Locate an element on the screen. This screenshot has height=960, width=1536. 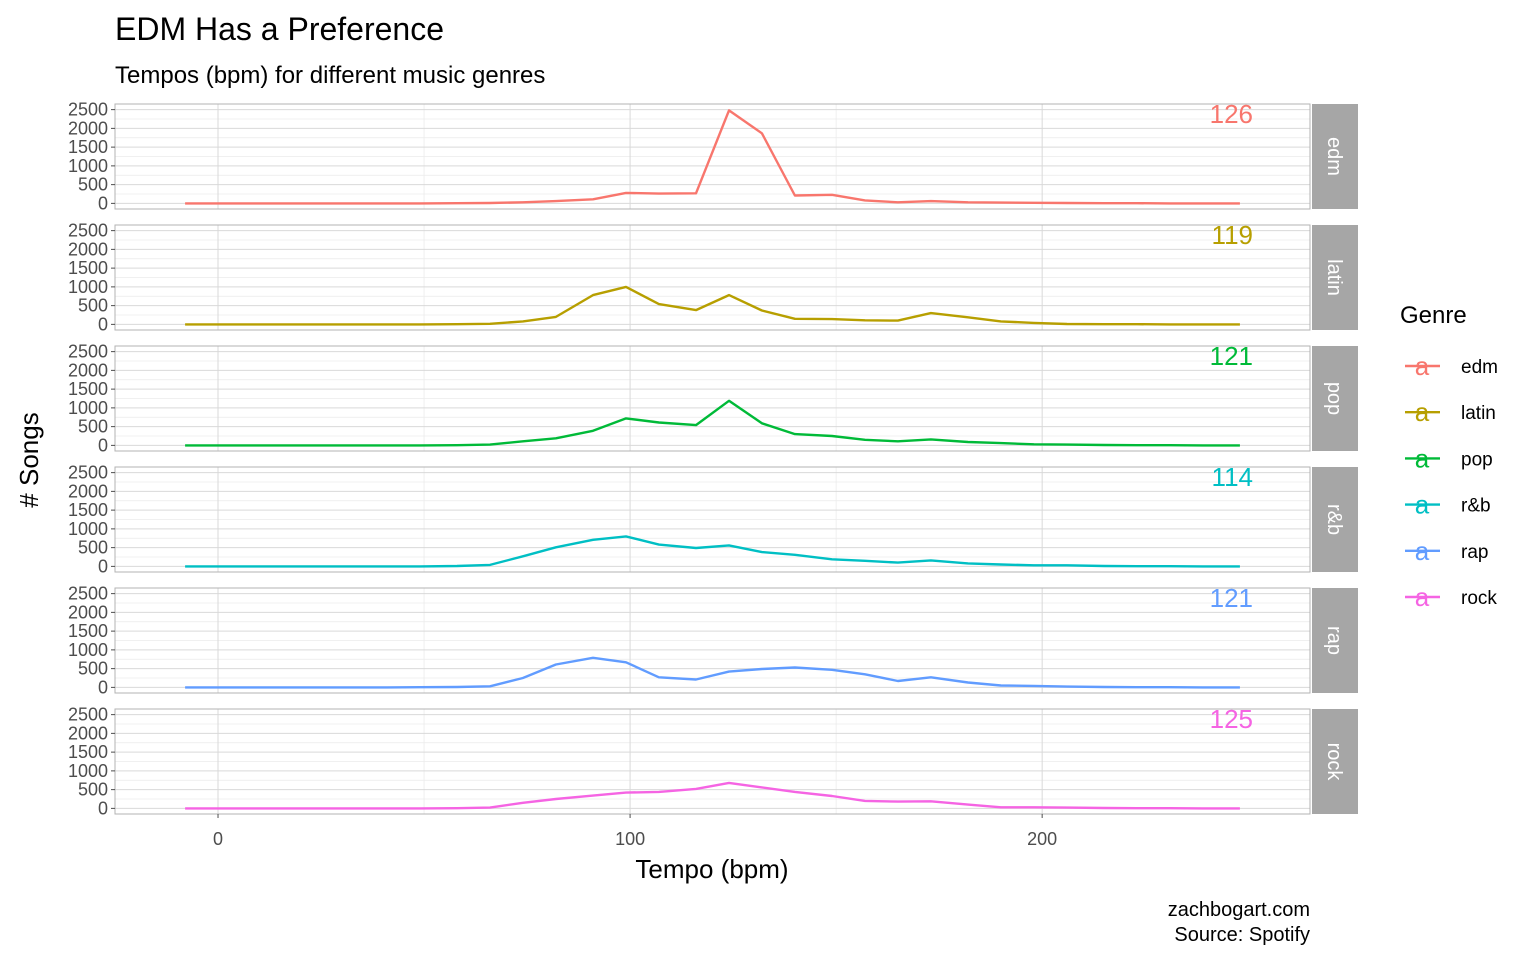
series-line-pop is located at coordinates (712, 423).